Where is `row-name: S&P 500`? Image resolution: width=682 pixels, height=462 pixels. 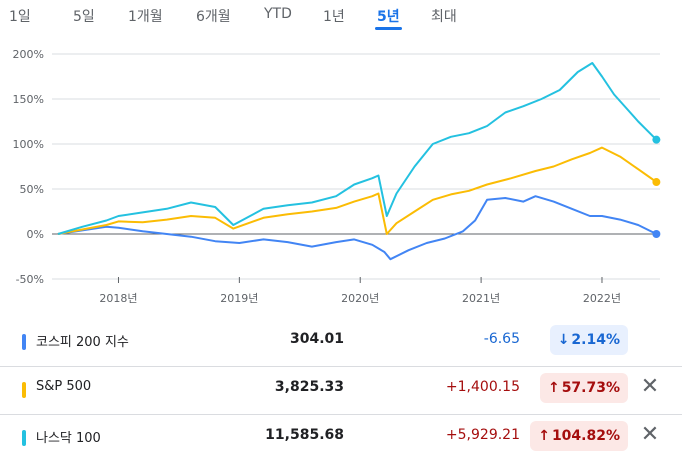
row-name: S&P 500 is located at coordinates (64, 386).